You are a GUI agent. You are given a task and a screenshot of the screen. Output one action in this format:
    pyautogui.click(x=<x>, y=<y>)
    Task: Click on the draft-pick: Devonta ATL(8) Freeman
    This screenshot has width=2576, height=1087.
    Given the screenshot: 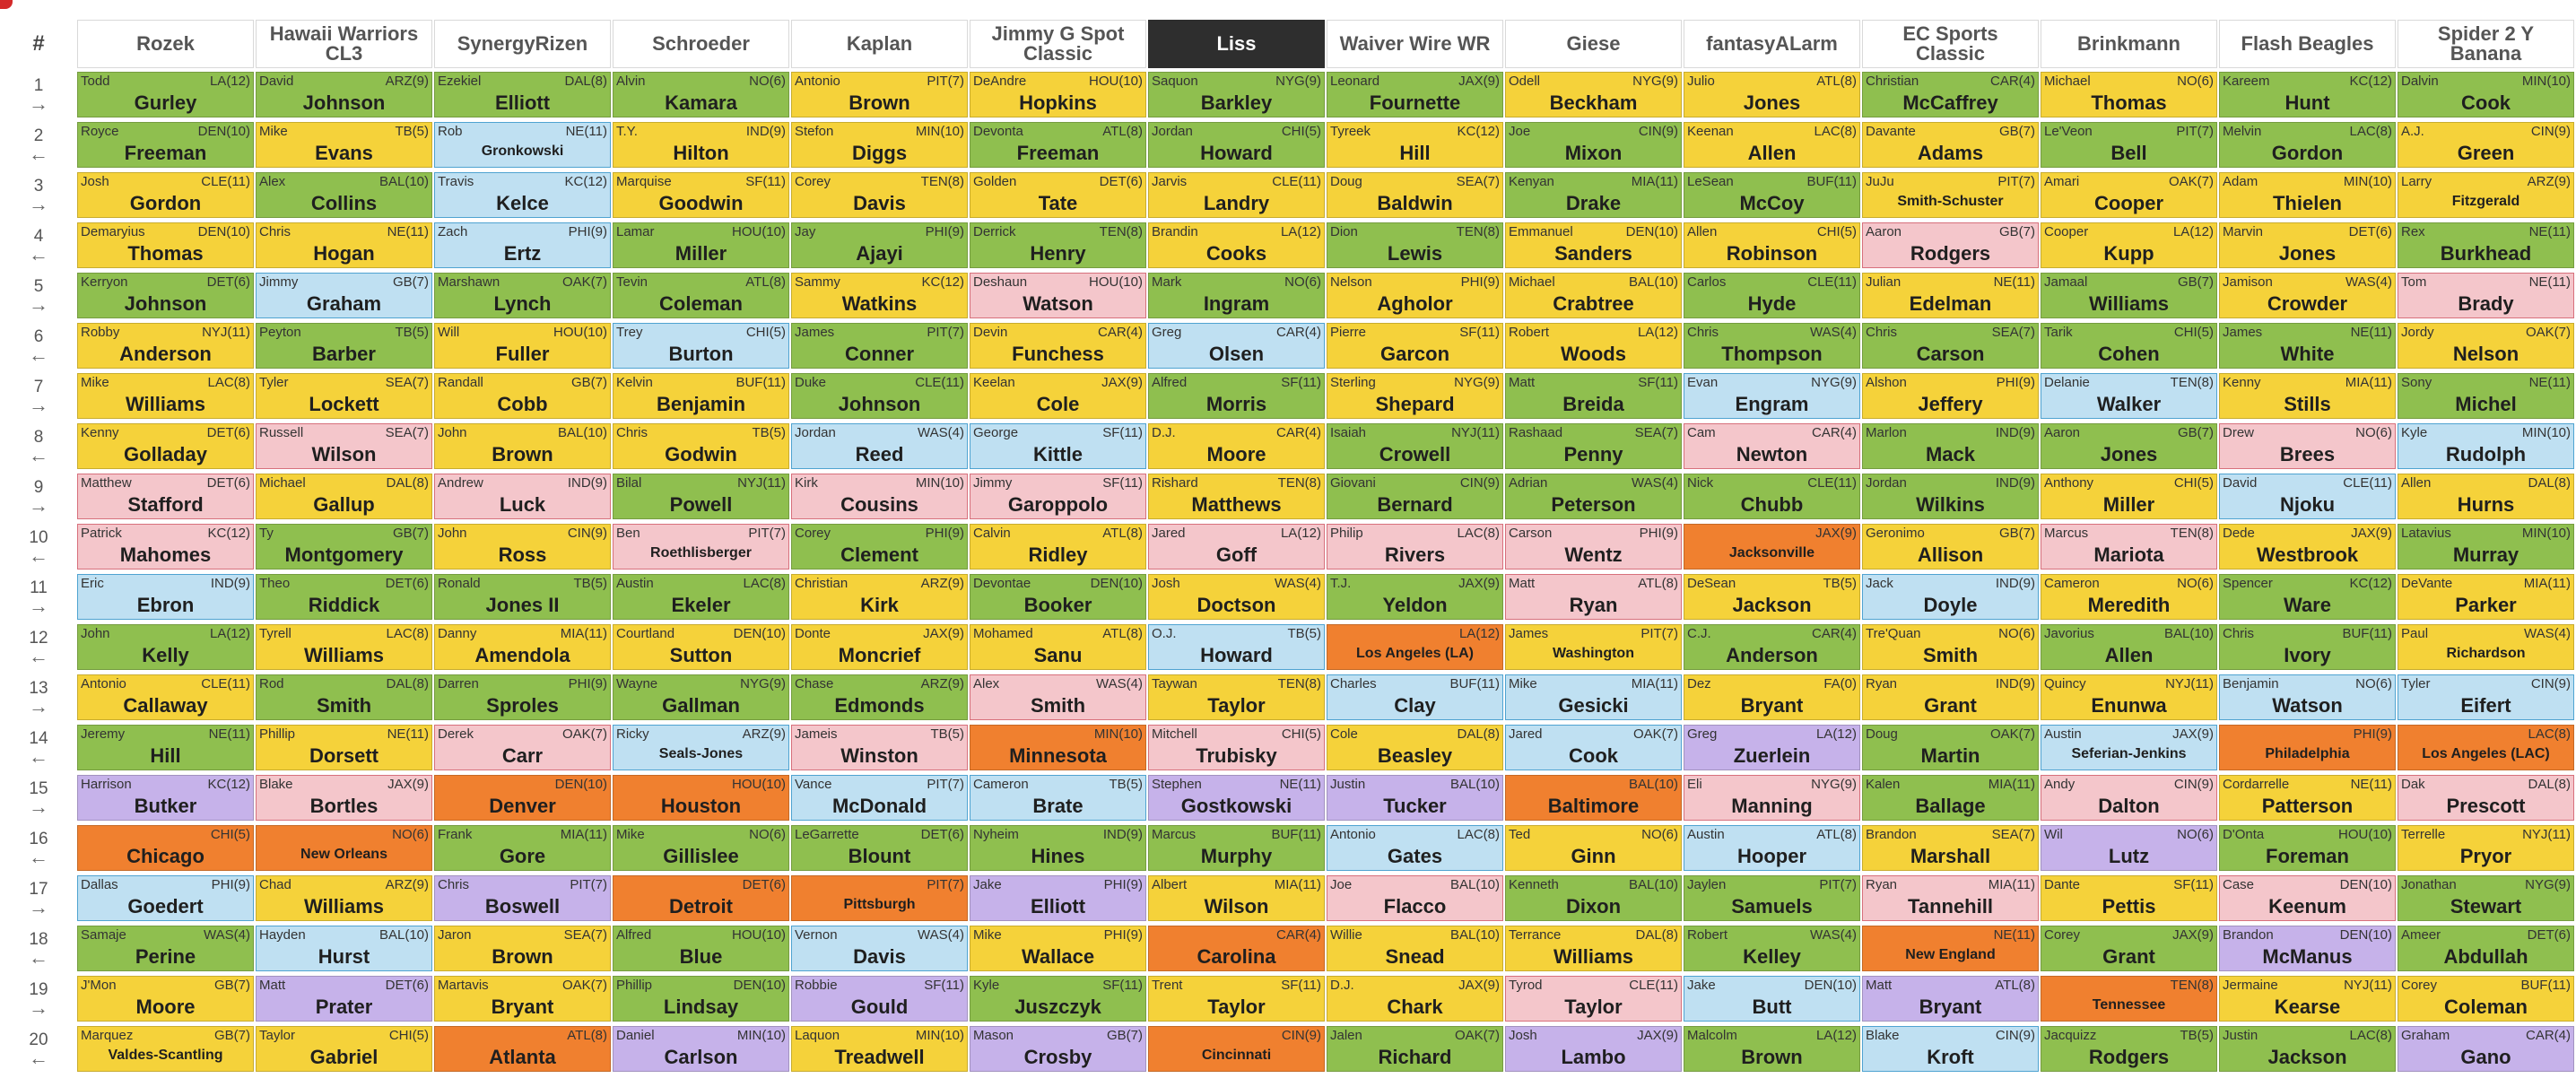 What is the action you would take?
    pyautogui.click(x=1058, y=145)
    